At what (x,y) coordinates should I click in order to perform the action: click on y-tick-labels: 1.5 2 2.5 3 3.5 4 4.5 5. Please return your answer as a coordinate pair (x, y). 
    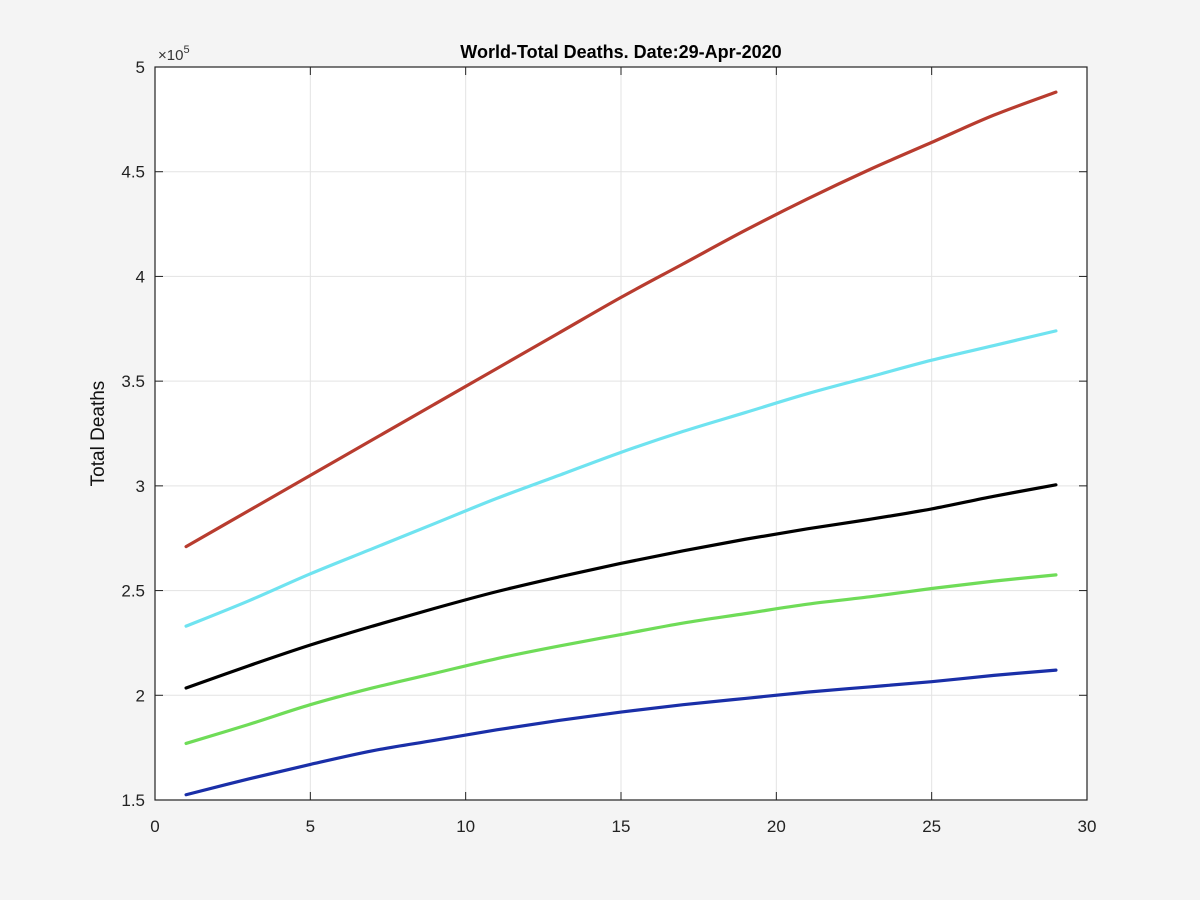
    Looking at the image, I should click on (133, 434).